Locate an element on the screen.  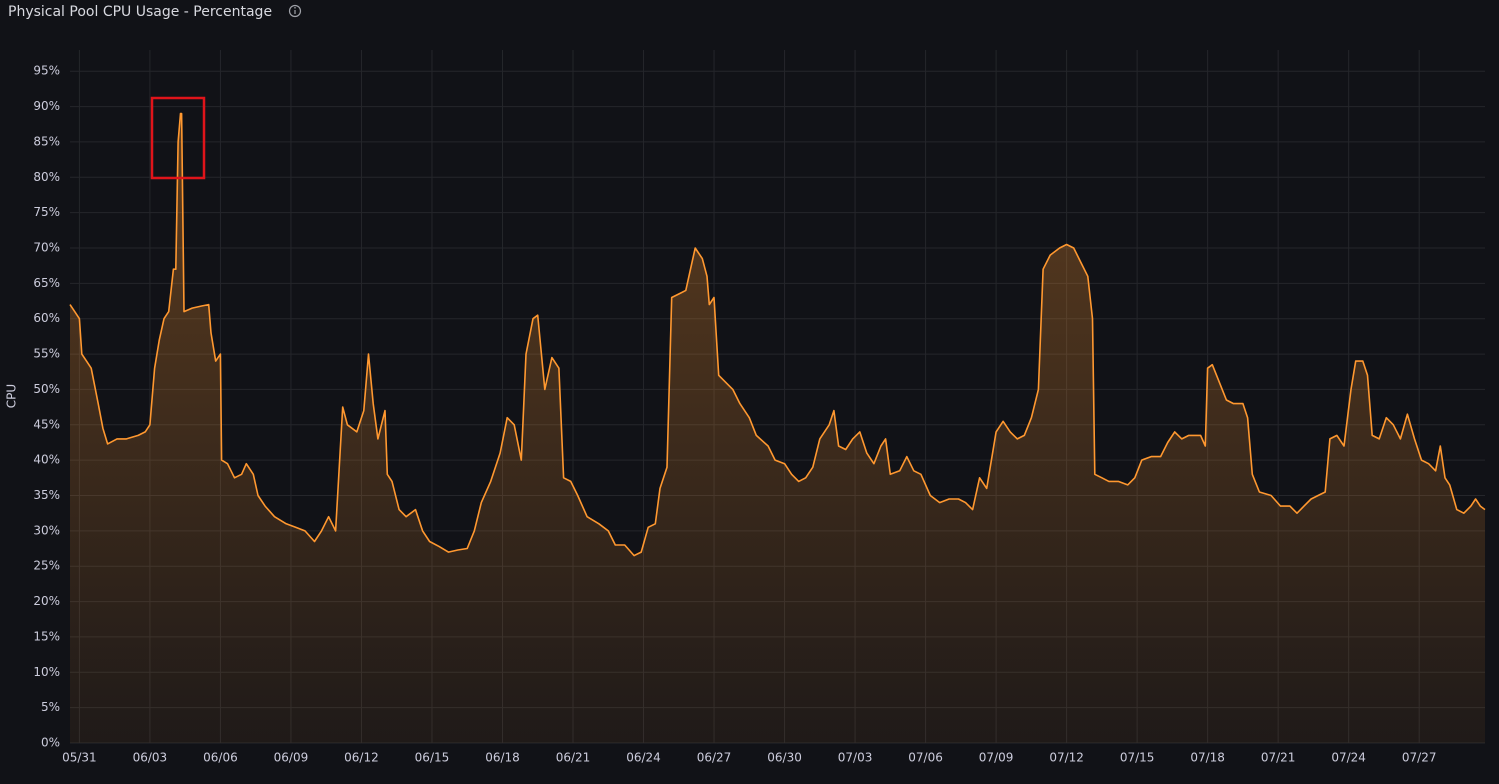
y-tick-label: 55% is located at coordinates (46, 354).